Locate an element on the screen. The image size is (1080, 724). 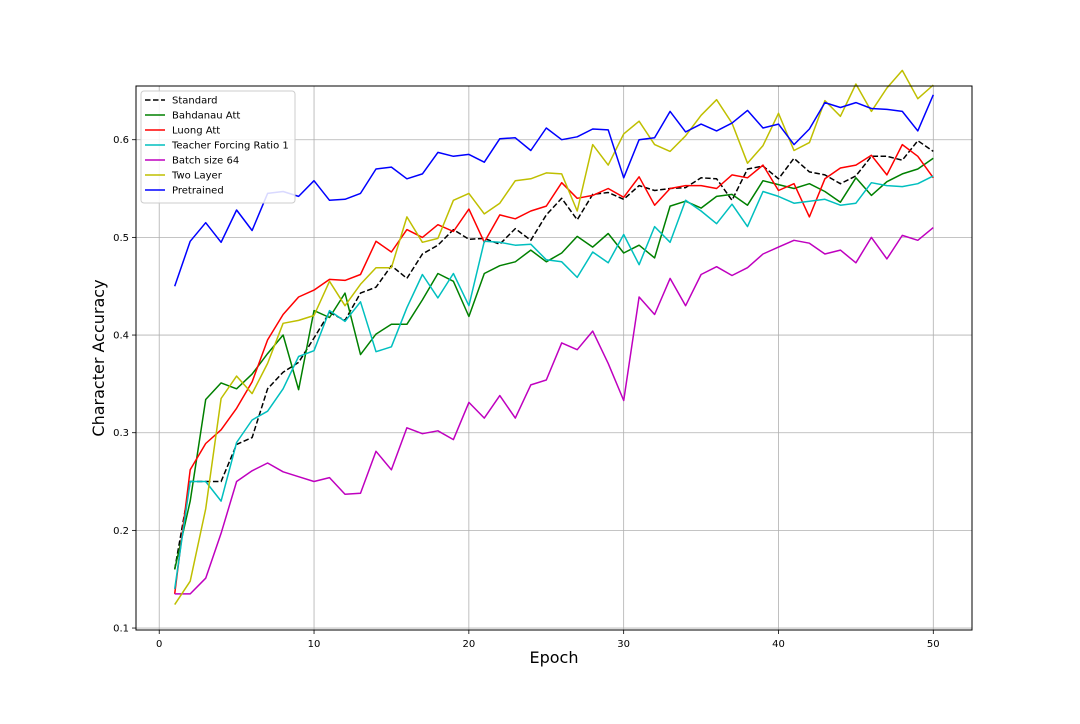
y-tick-label: 0.5 is located at coordinates (121, 238).